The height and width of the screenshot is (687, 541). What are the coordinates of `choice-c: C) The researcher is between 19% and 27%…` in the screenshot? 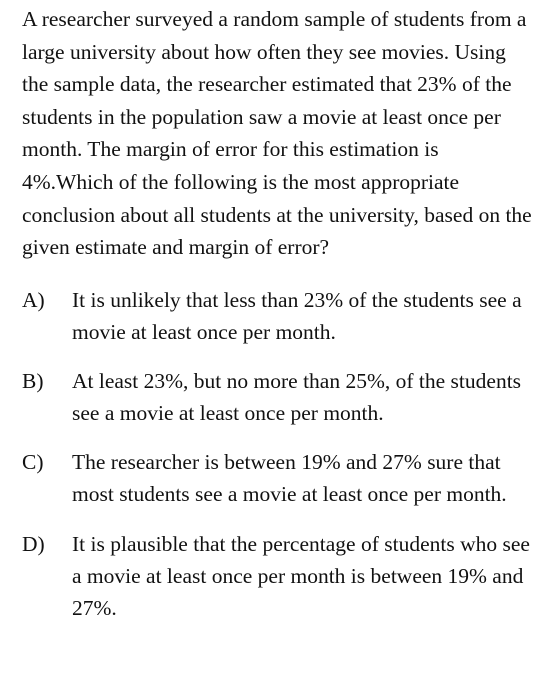 It's located at (278, 478).